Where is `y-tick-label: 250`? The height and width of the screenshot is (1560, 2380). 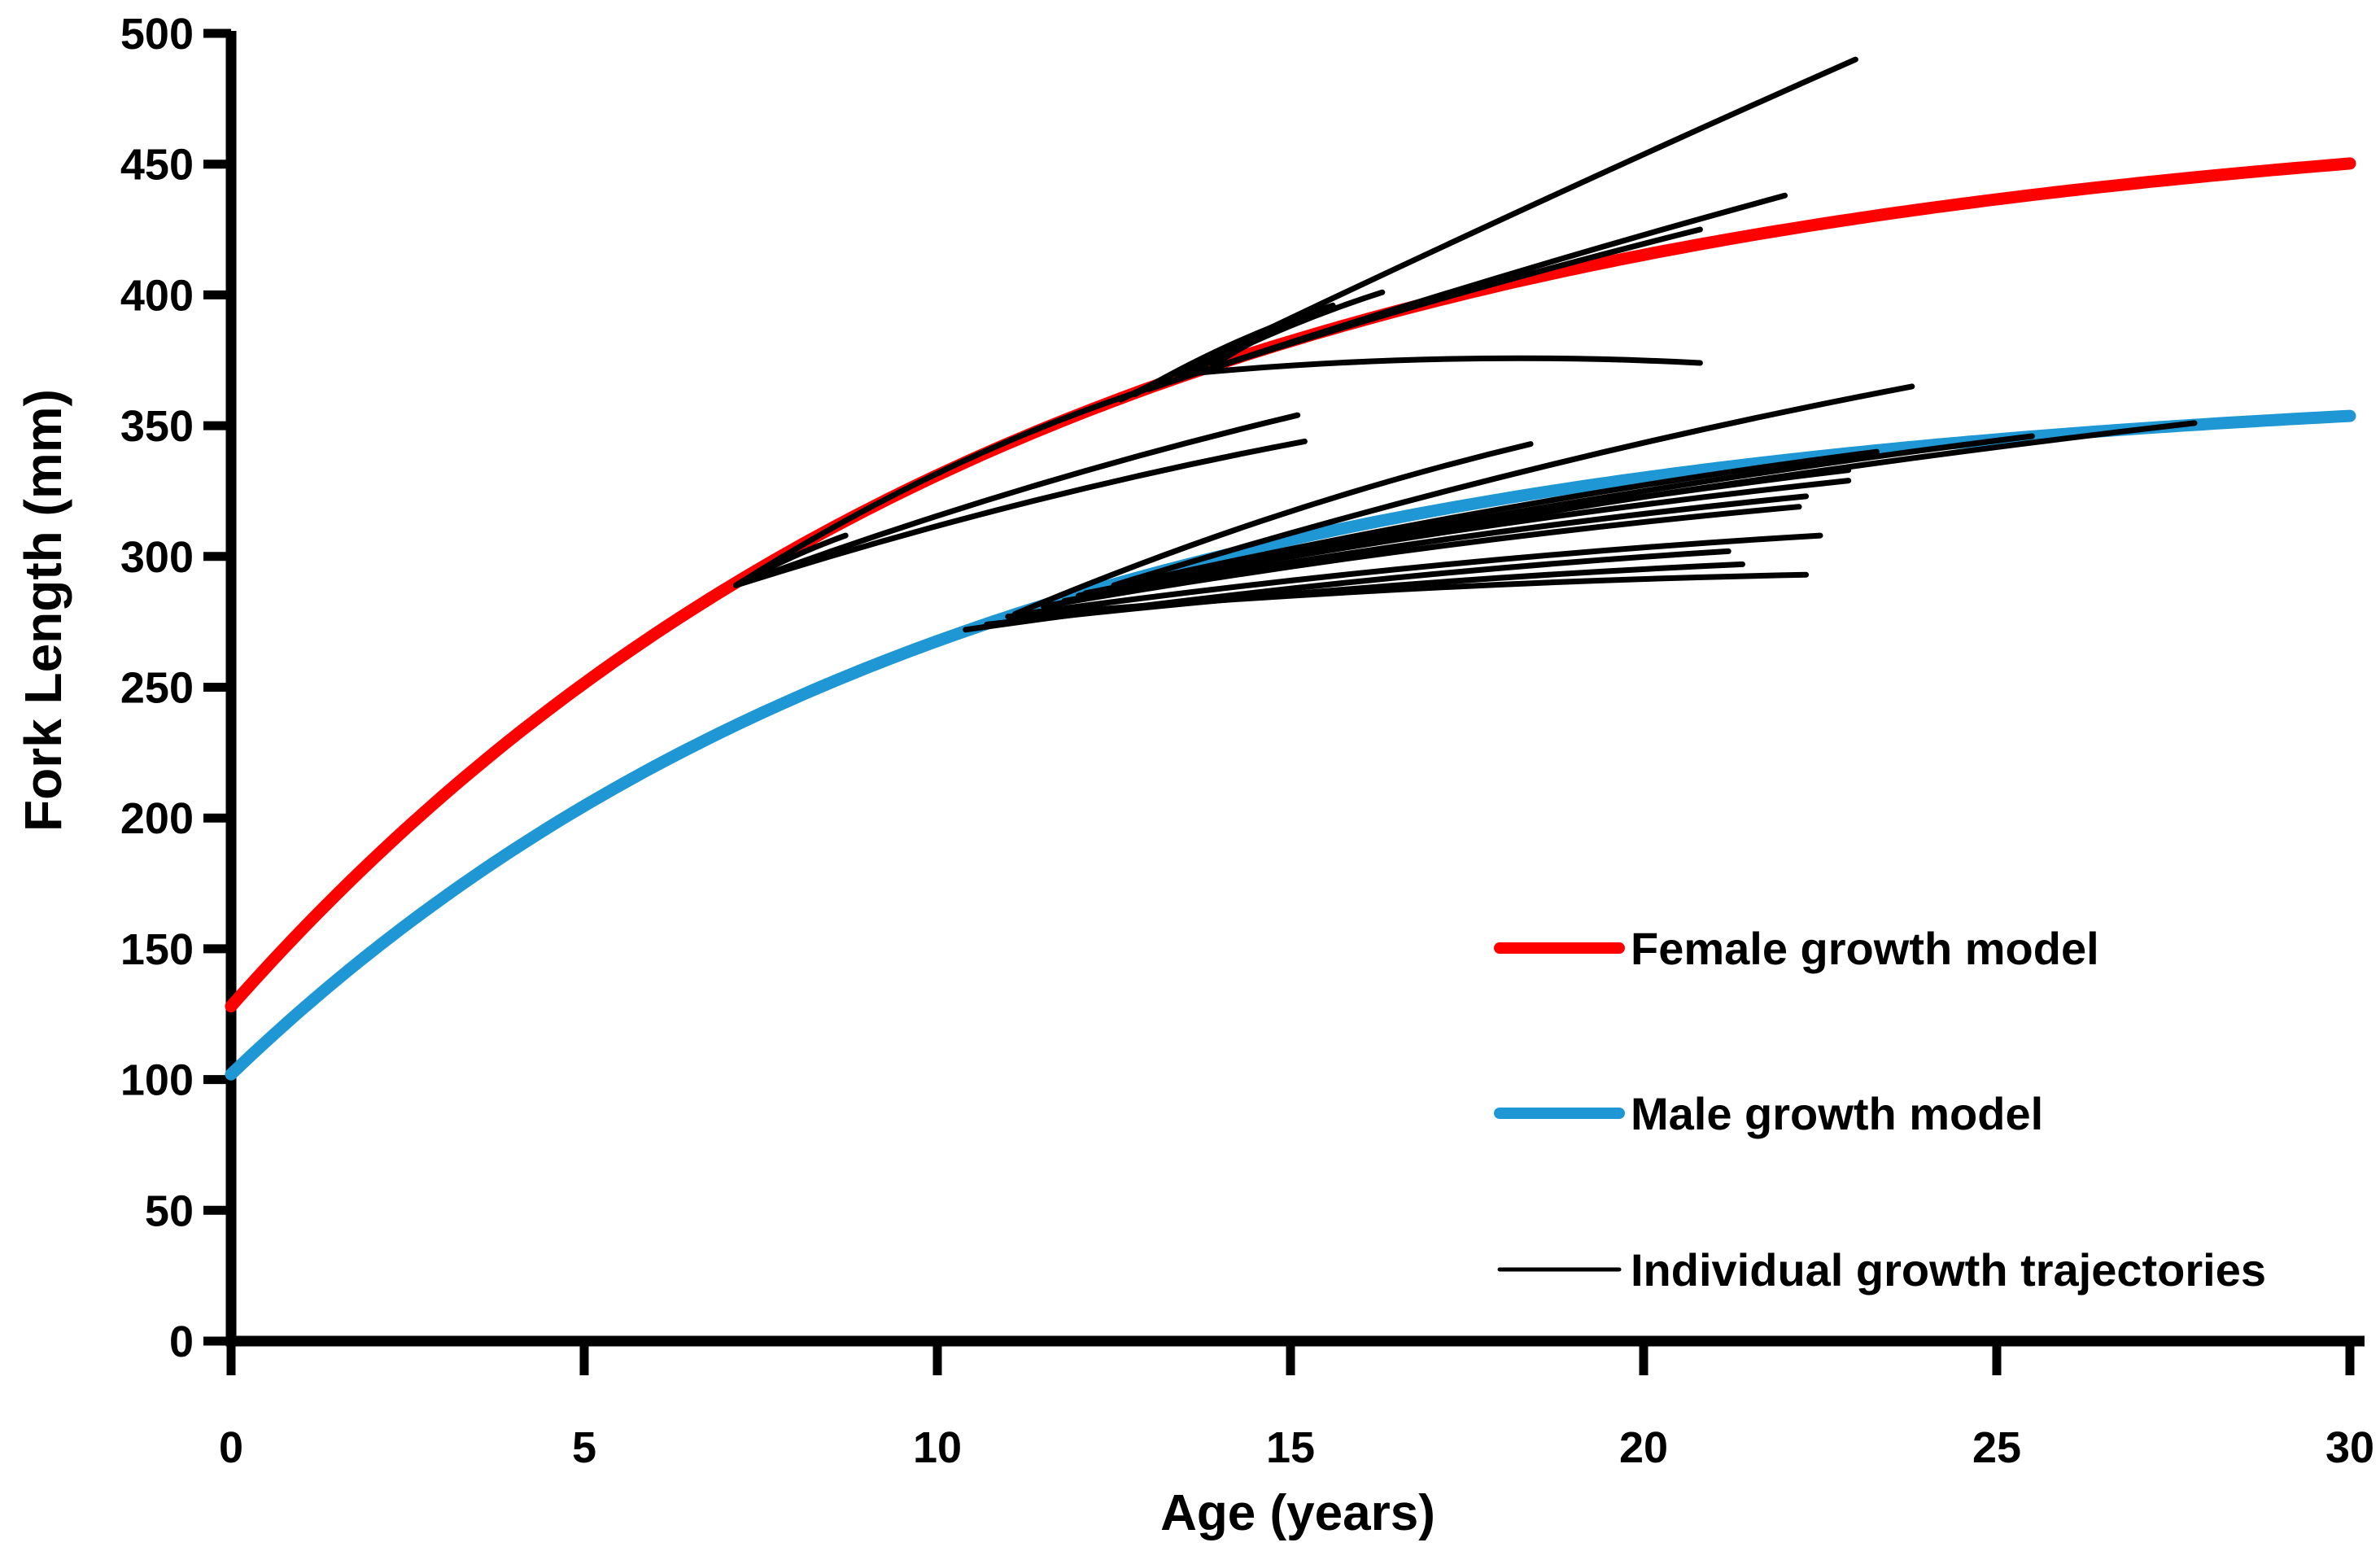
y-tick-label: 250 is located at coordinates (157, 688).